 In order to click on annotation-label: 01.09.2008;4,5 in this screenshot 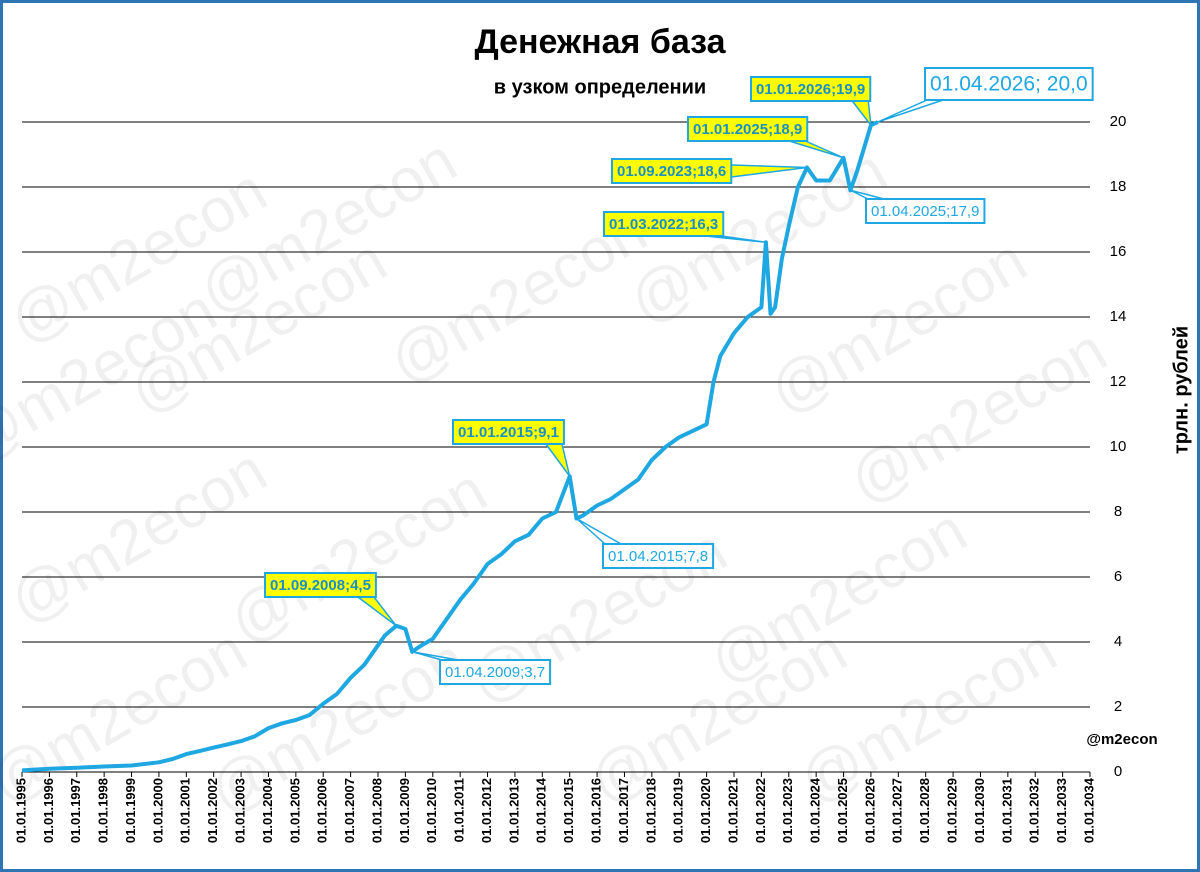, I will do `click(320, 585)`.